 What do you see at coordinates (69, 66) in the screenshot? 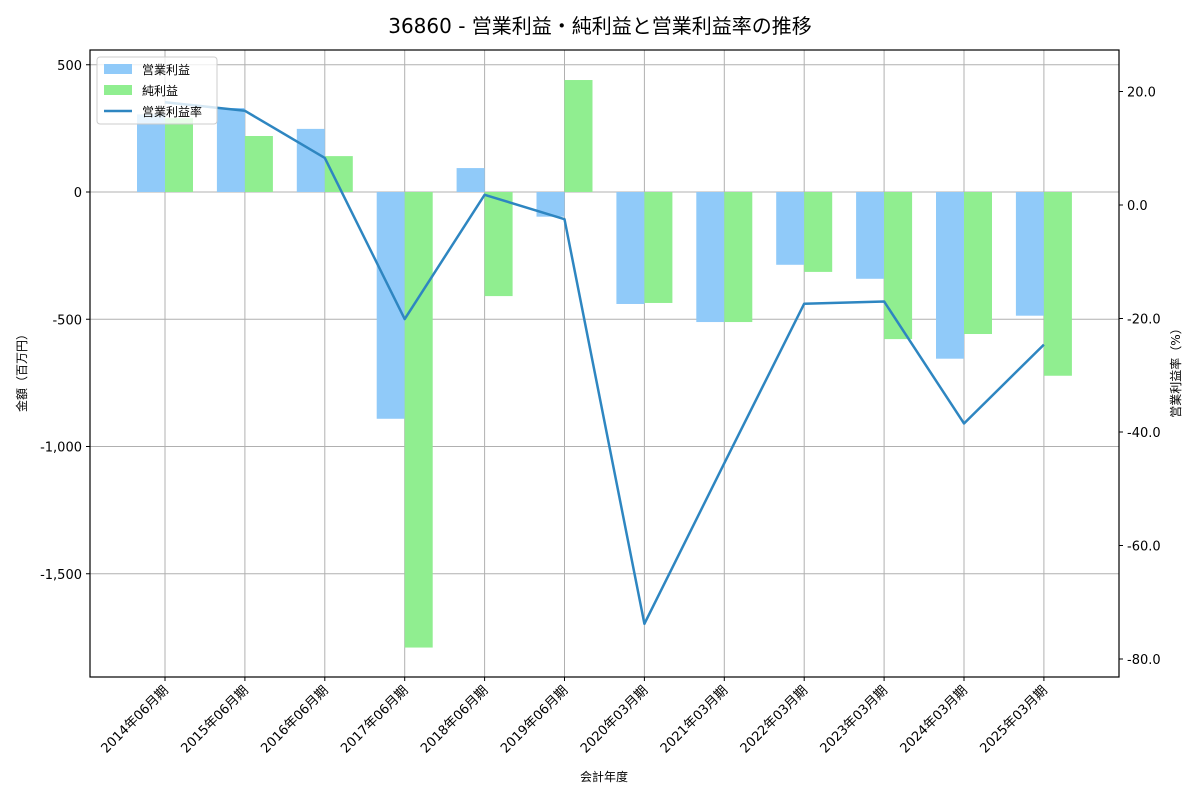
I see `svg-text: 500` at bounding box center [69, 66].